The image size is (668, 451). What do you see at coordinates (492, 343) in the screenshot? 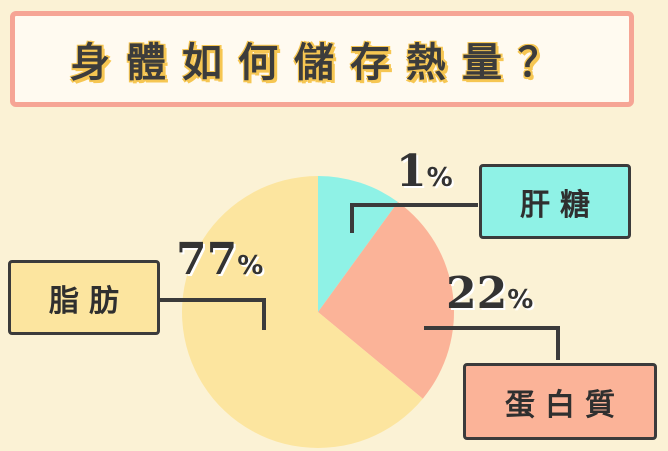
I see `leader-line-protein` at bounding box center [492, 343].